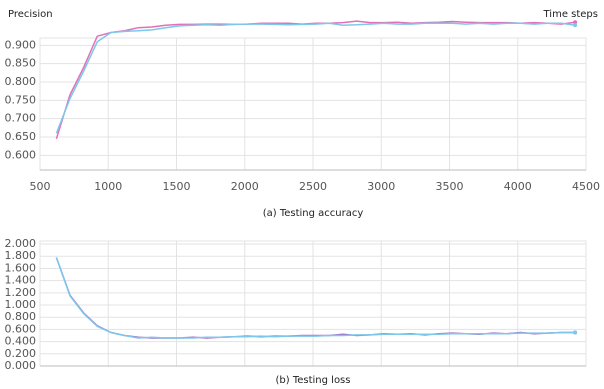 Image resolution: width=604 pixels, height=389 pixels. I want to click on y-tick-label: 0.650, so click(21, 136).